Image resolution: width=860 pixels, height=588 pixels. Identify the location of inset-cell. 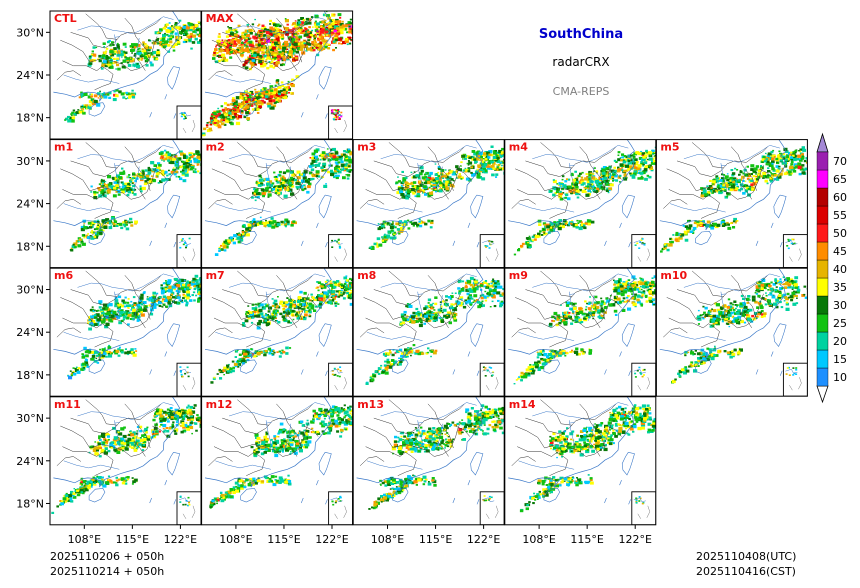
(185, 243).